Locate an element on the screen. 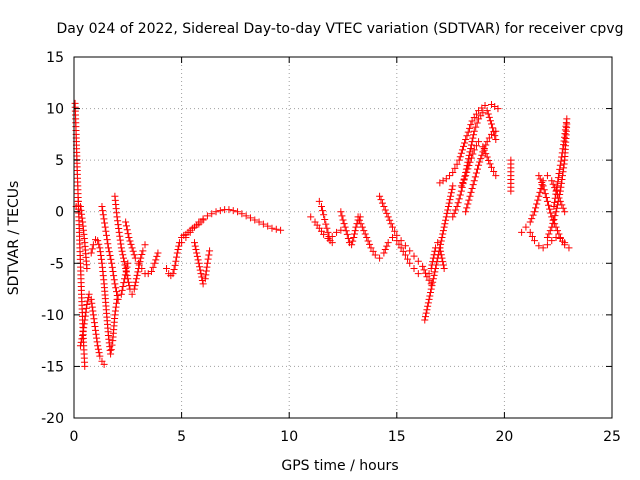  x-tick-label: 25 is located at coordinates (612, 437).